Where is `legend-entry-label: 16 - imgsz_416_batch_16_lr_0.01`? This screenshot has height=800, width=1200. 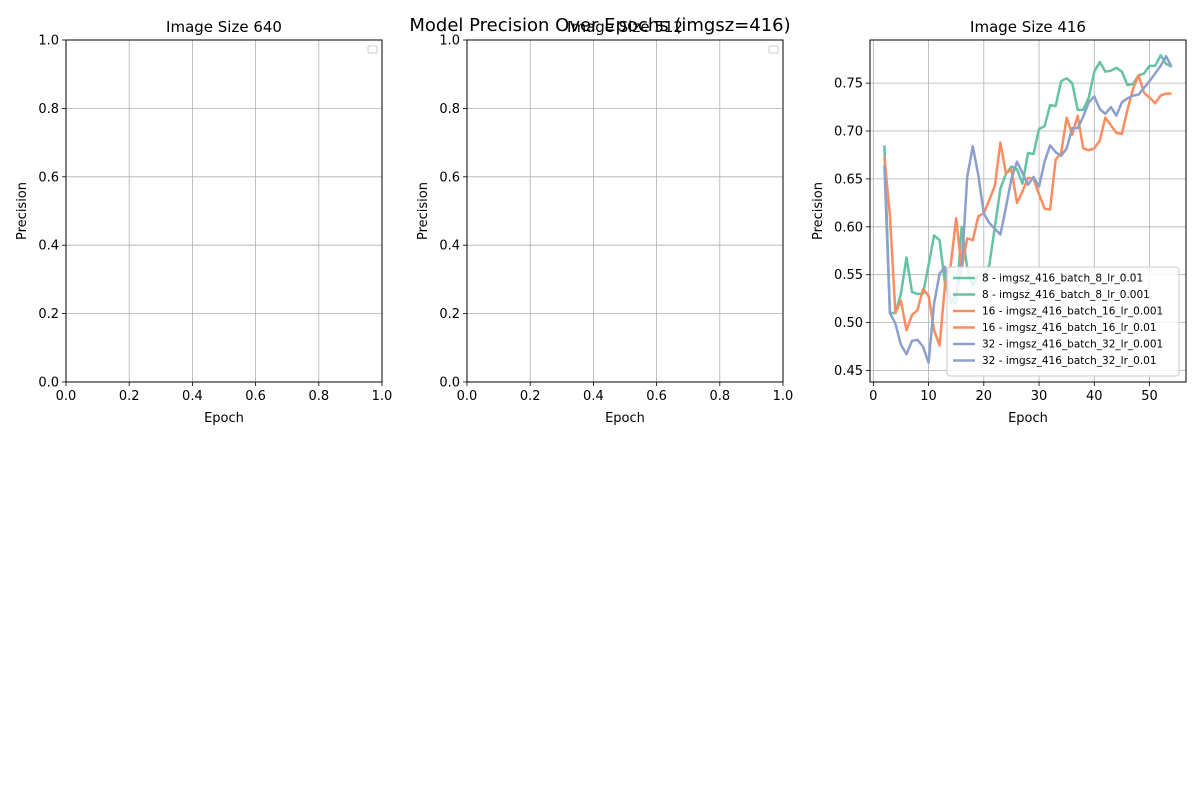 legend-entry-label: 16 - imgsz_416_batch_16_lr_0.01 is located at coordinates (1069, 328).